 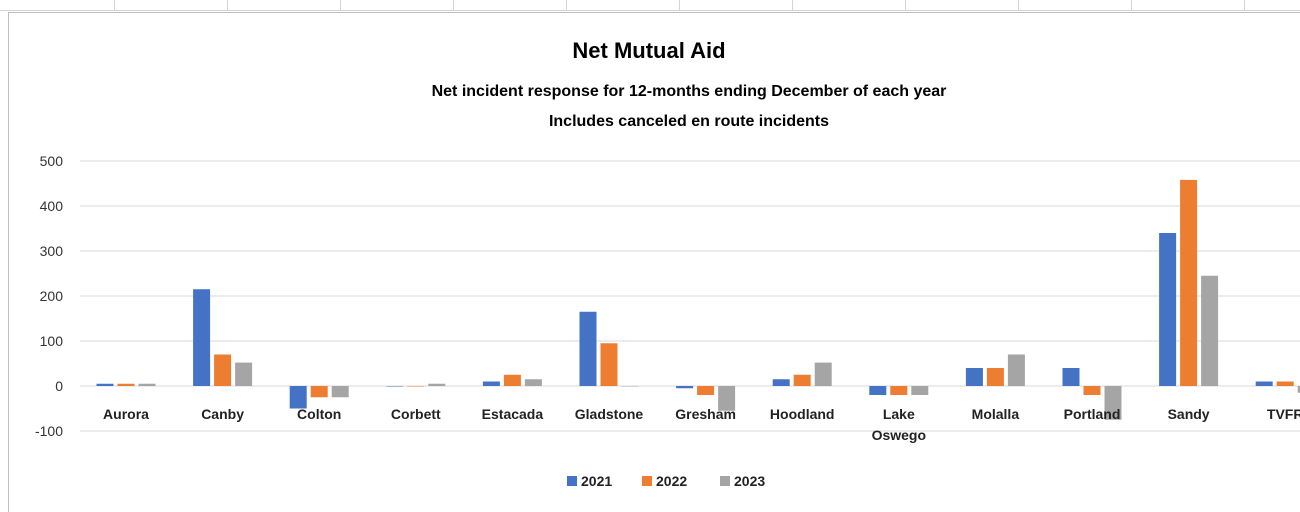 I want to click on bar-2023-aurora, so click(x=147, y=385).